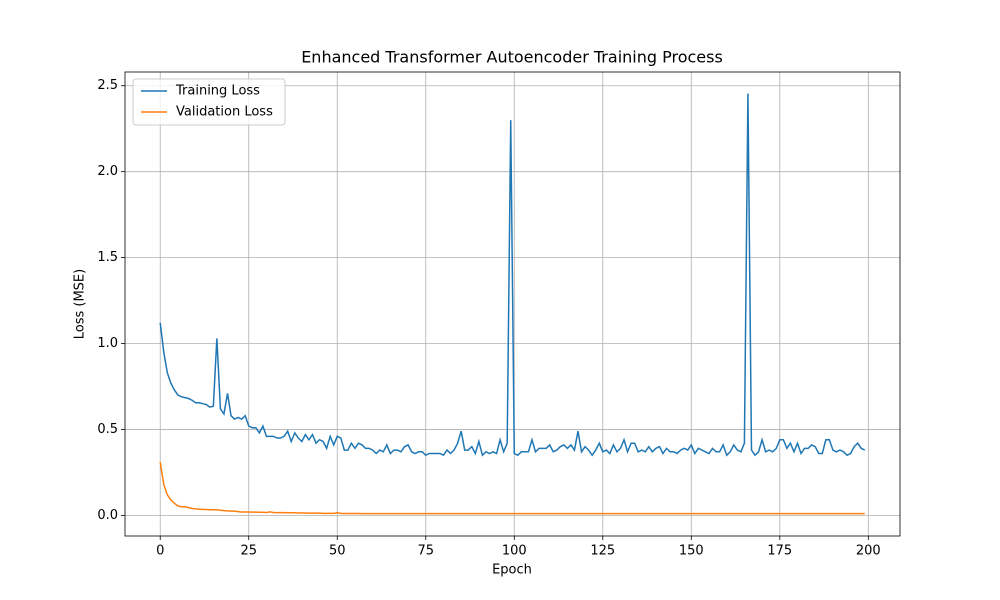  I want to click on x-tick-label: 175, so click(779, 551).